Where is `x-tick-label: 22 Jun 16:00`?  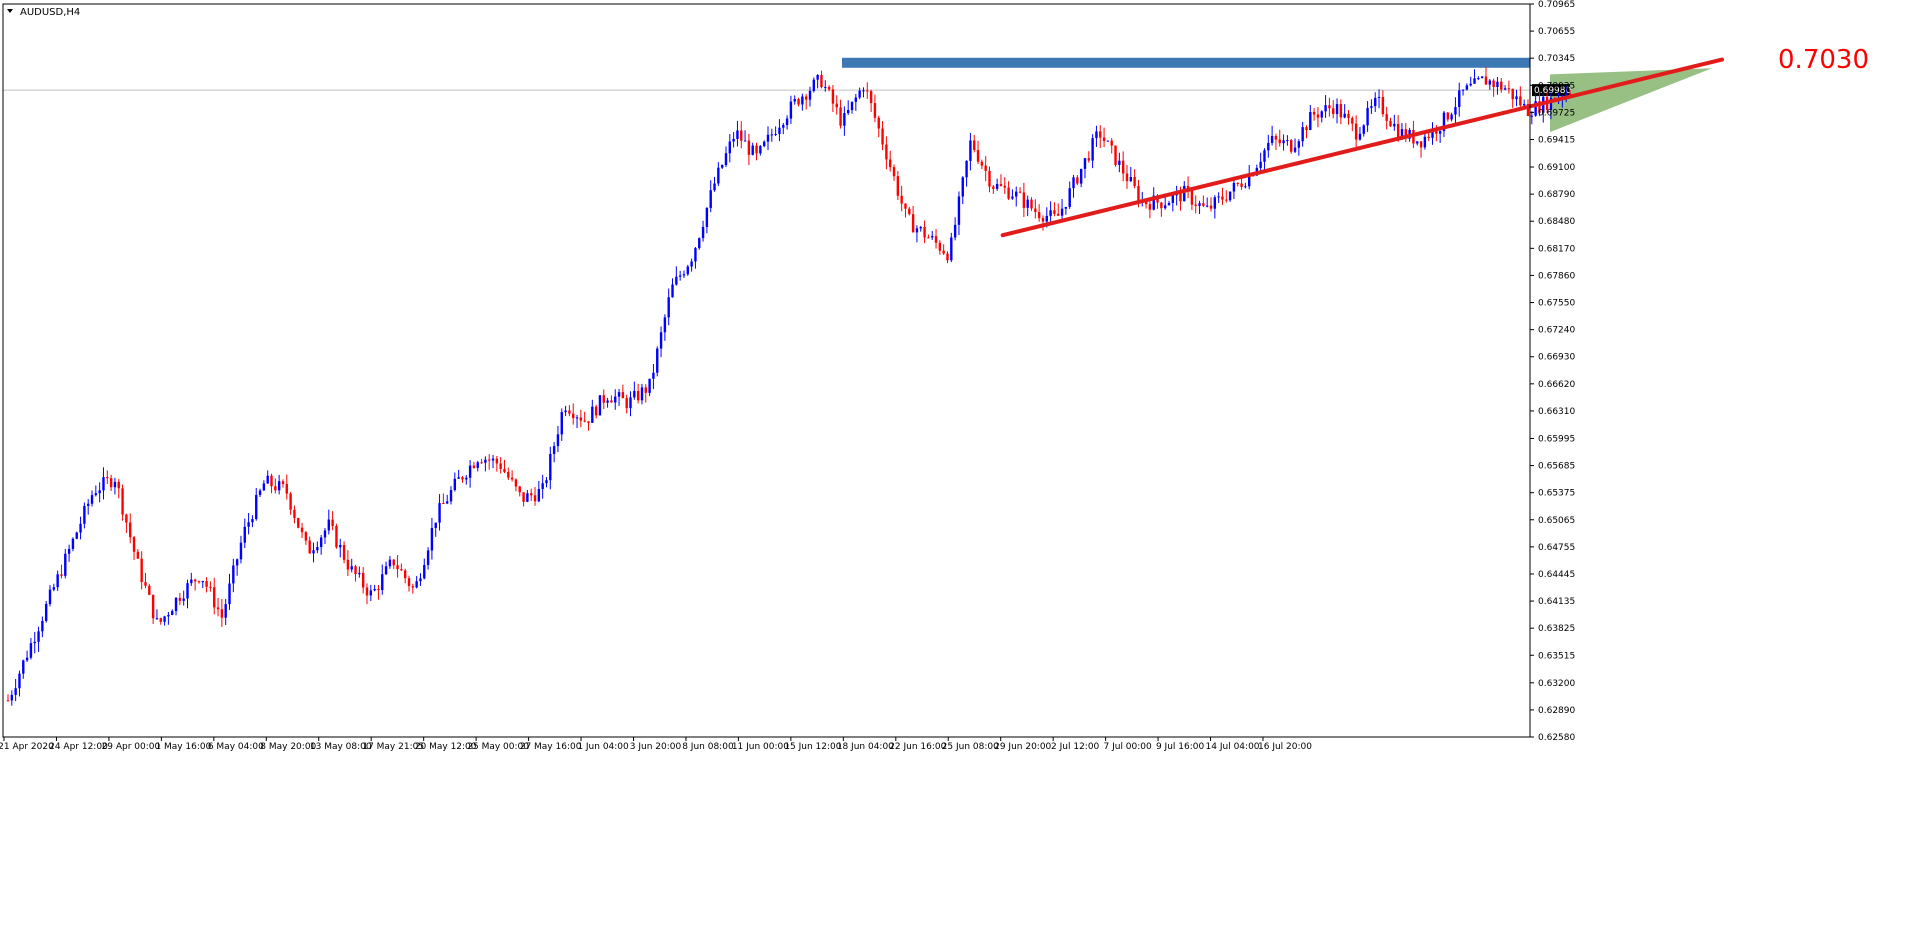
x-tick-label: 22 Jun 16:00 is located at coordinates (917, 747).